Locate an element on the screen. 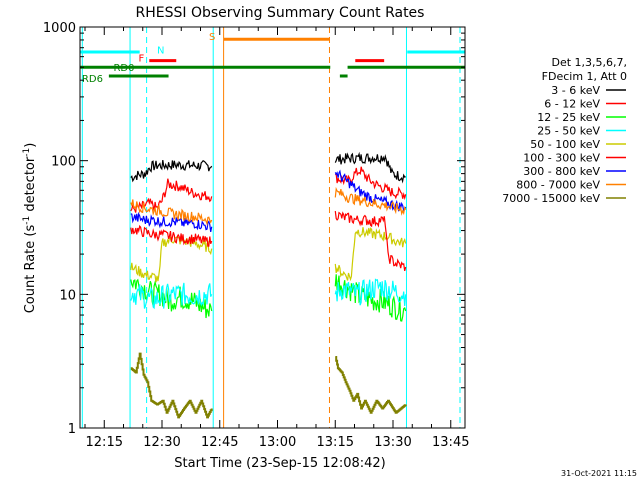  state-bar-label: N is located at coordinates (160, 50).